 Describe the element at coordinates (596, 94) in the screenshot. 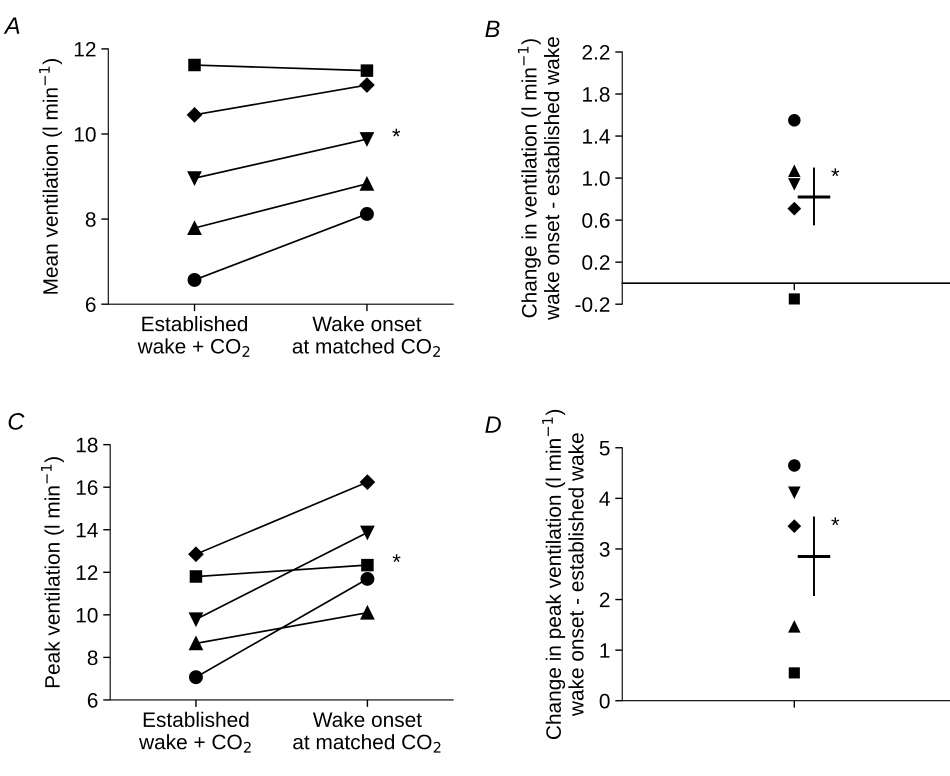

I see `y-tick-label: 1.8` at that location.